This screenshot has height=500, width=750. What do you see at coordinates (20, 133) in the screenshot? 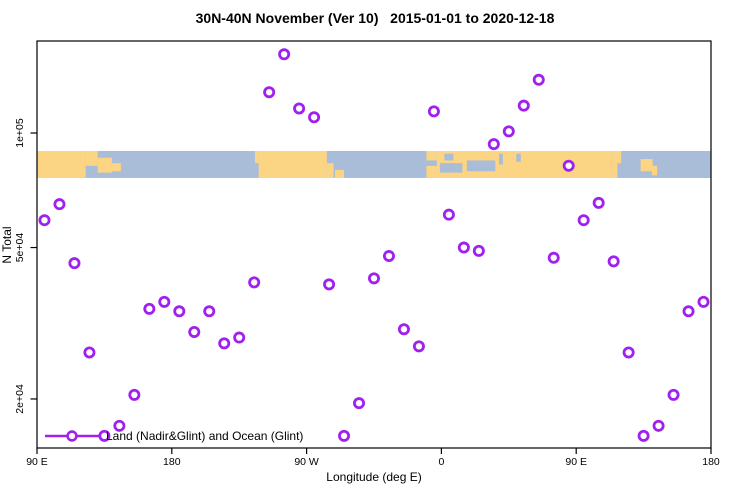
I see `y-tick-label: 1e+05` at bounding box center [20, 133].